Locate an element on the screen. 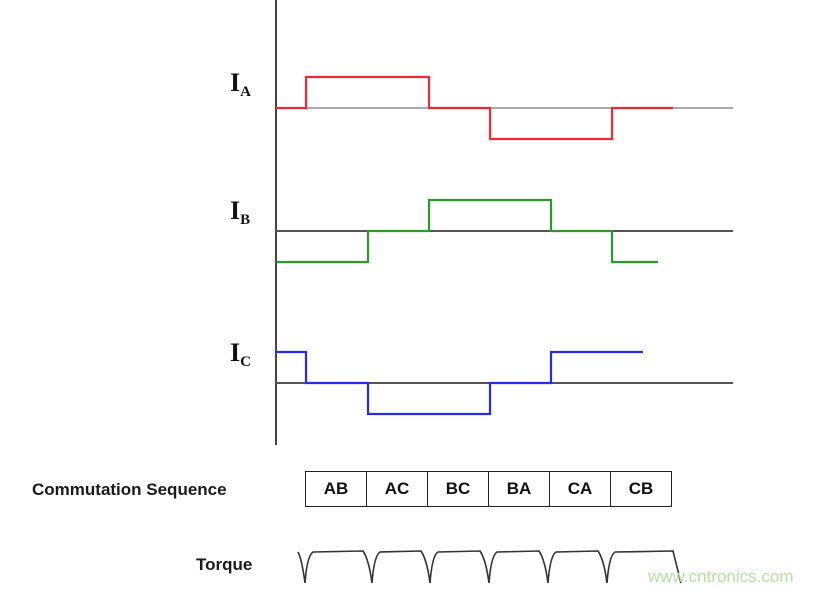 The width and height of the screenshot is (833, 594). label-ib: IB is located at coordinates (240, 212).